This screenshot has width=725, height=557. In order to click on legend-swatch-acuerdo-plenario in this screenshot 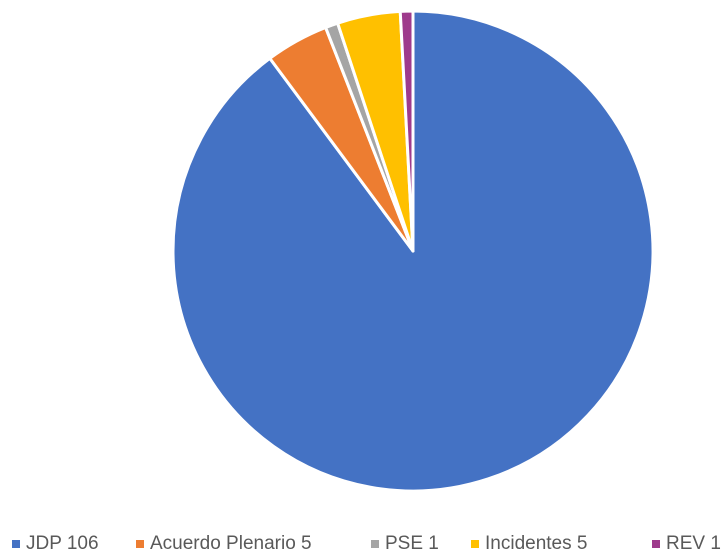, I will do `click(140, 543)`.